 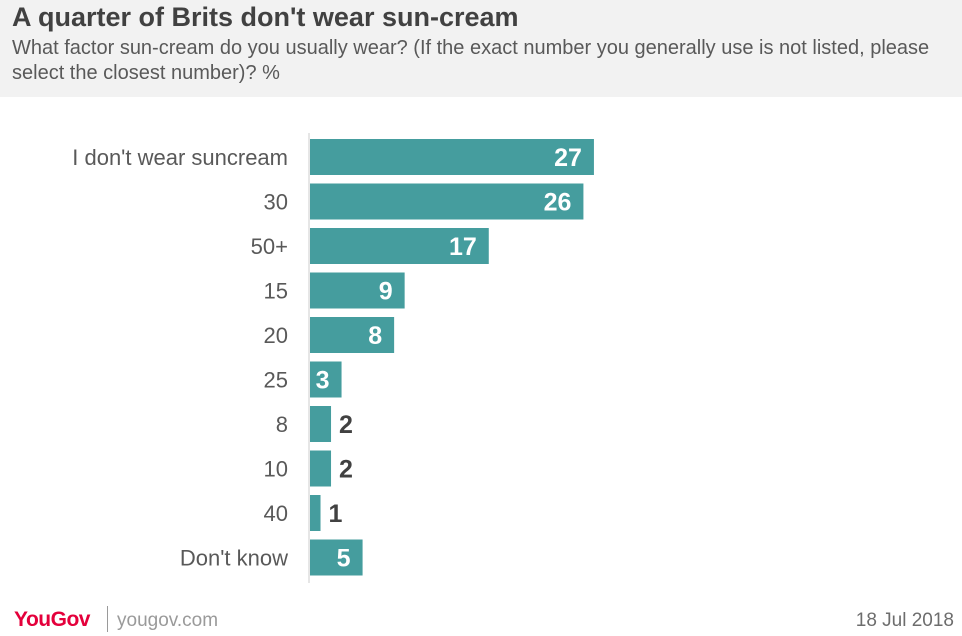 I want to click on category-label: 50+, so click(x=269, y=246).